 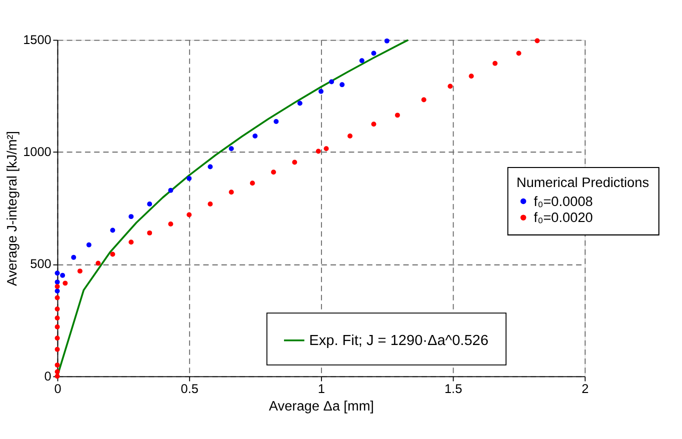 What do you see at coordinates (321, 406) in the screenshot?
I see `x-axis-title: Average Δa [mm]` at bounding box center [321, 406].